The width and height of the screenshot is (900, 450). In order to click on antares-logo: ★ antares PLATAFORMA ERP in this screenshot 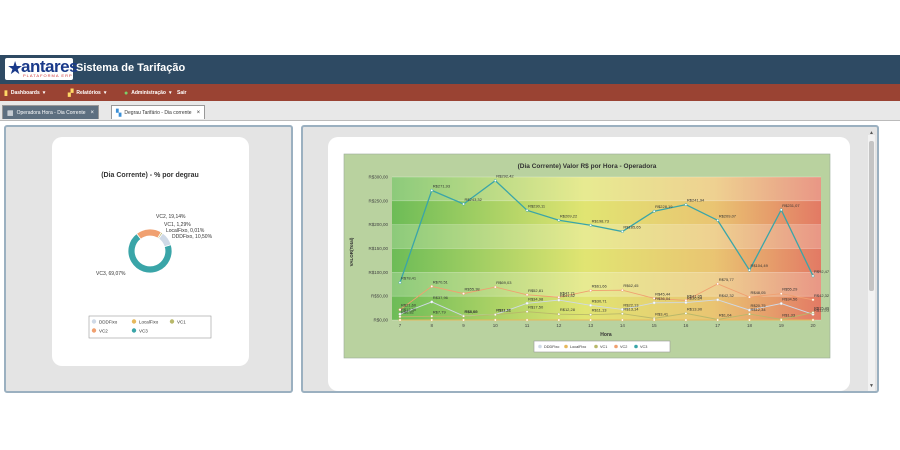, I will do `click(41, 68)`.